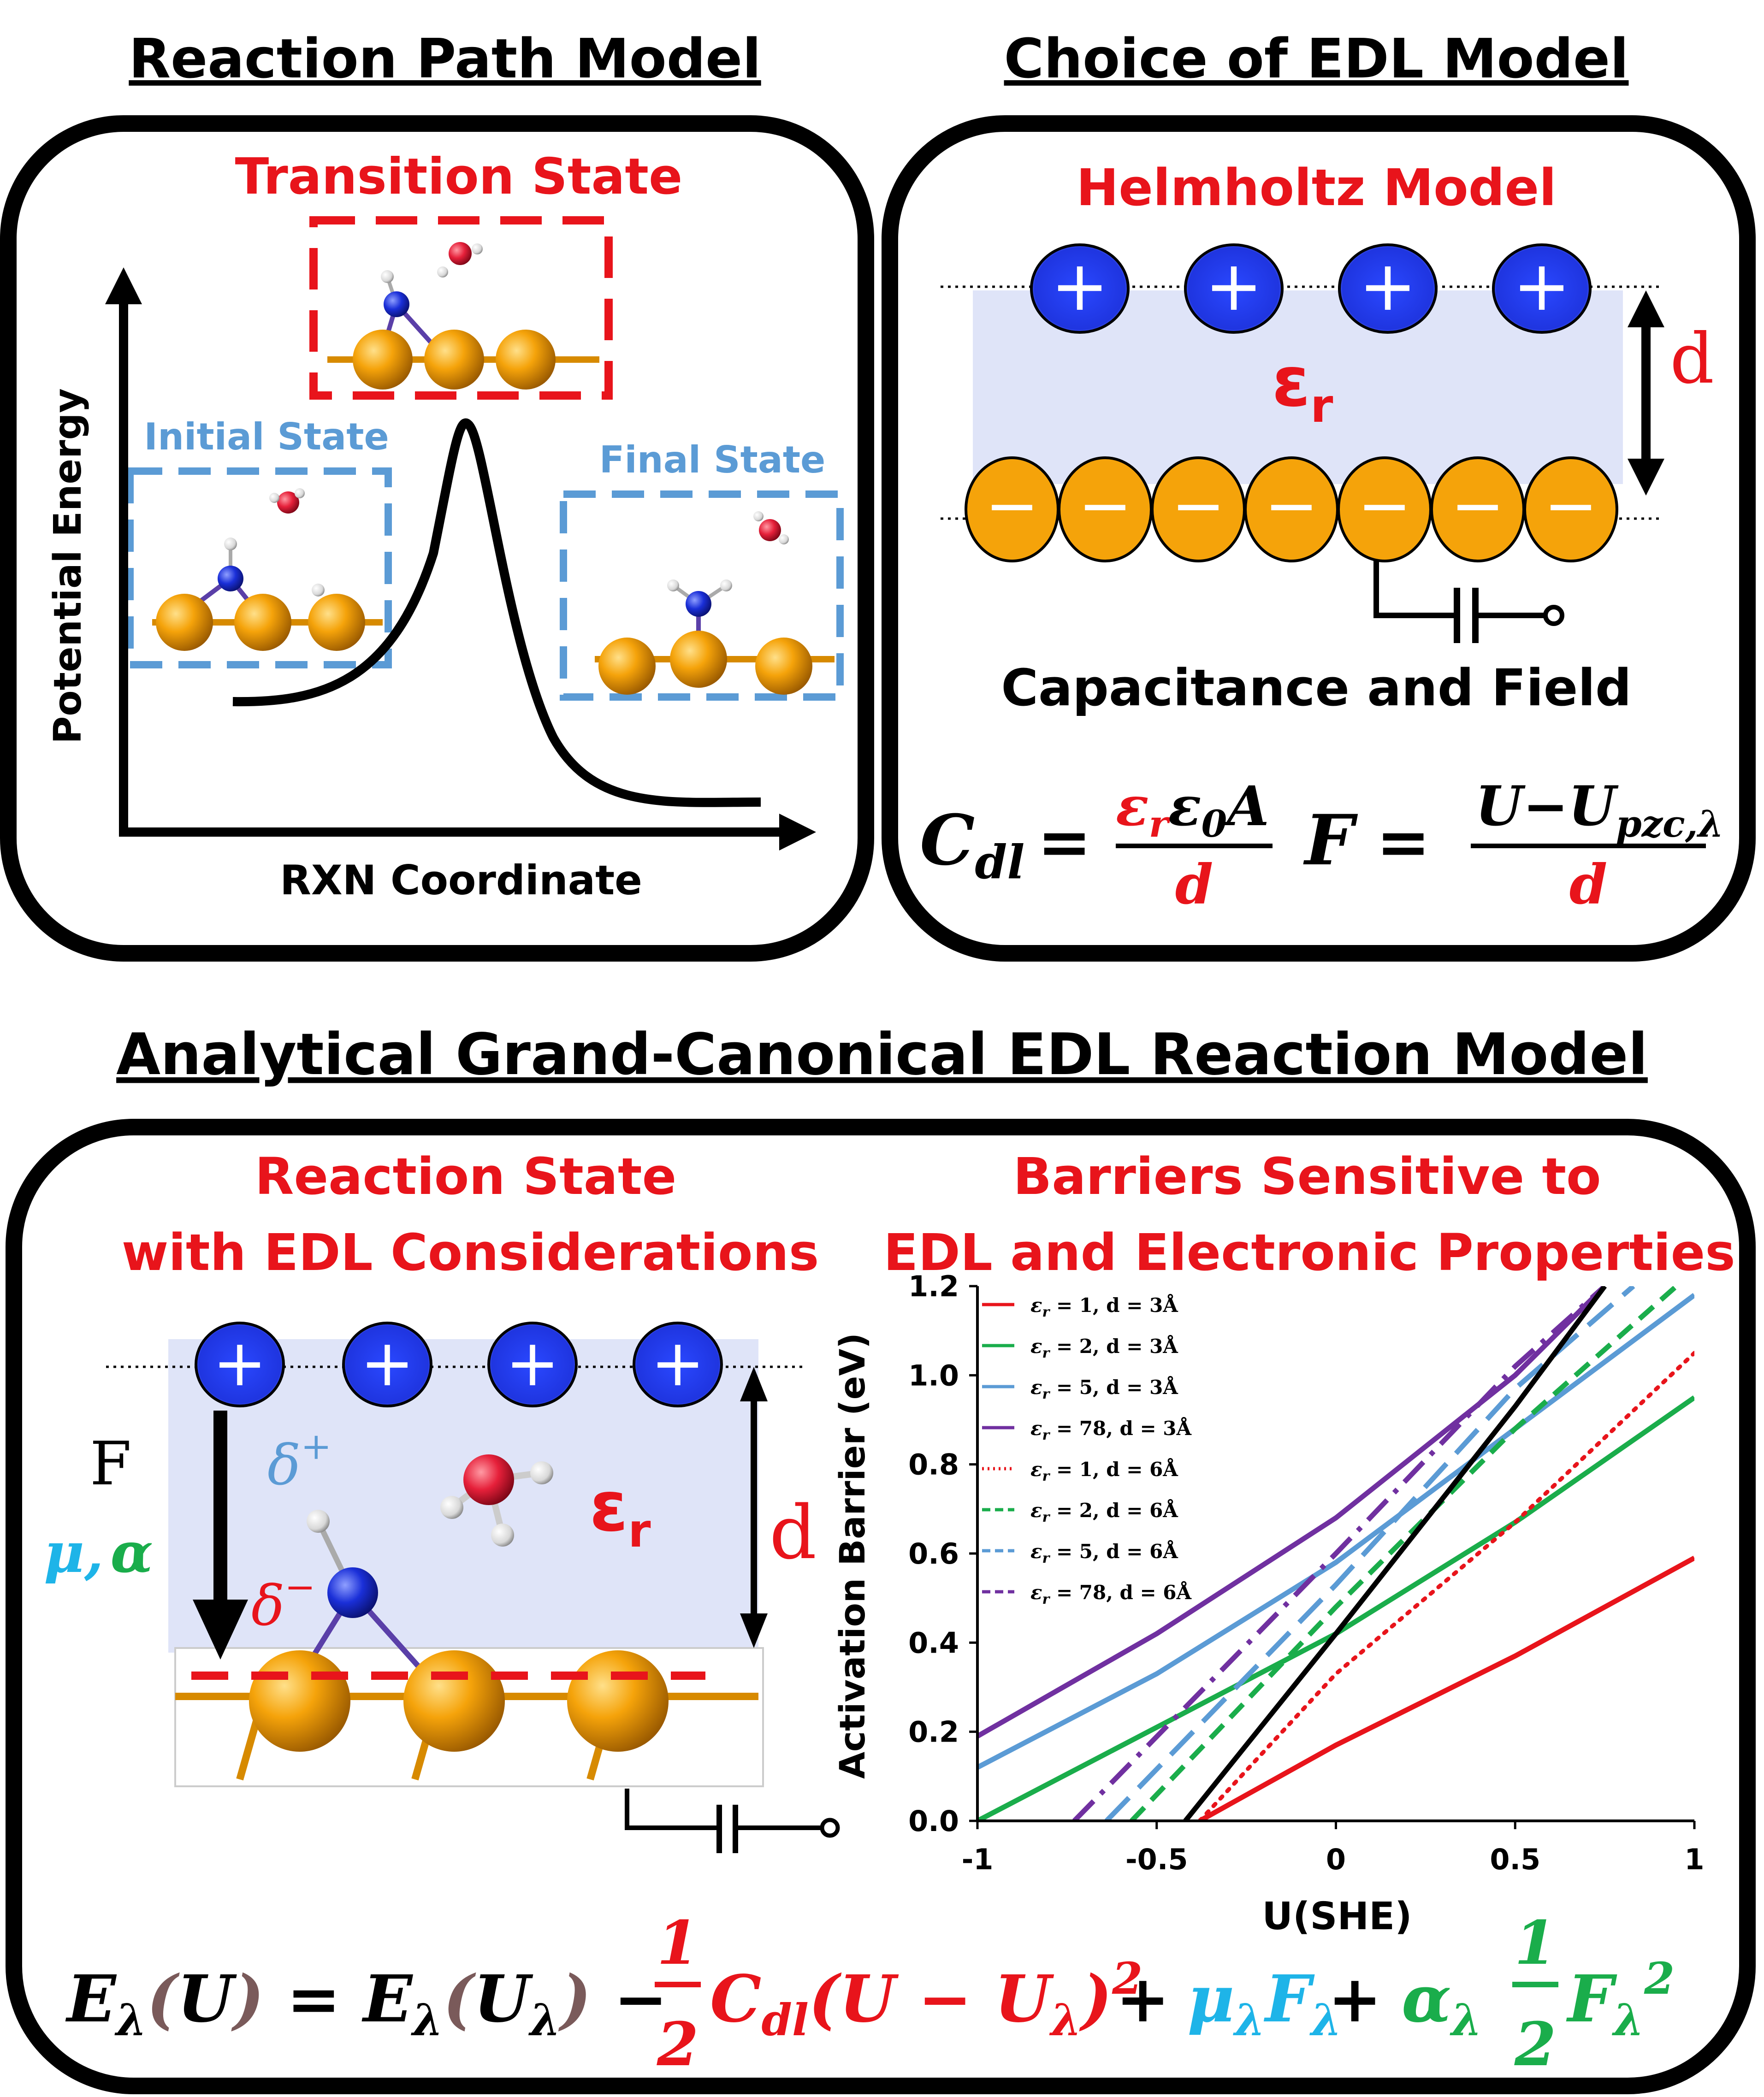  What do you see at coordinates (496, 612) in the screenshot?
I see `energy-profile-curve` at bounding box center [496, 612].